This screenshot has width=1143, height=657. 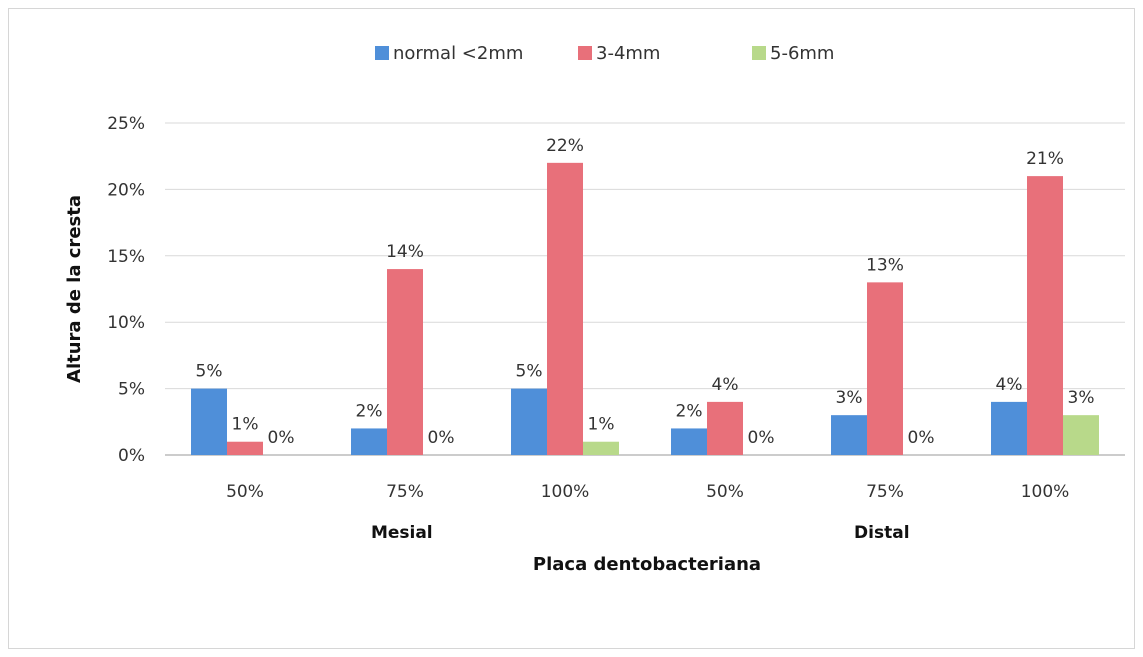 What do you see at coordinates (402, 533) in the screenshot?
I see `group-label: Mesial` at bounding box center [402, 533].